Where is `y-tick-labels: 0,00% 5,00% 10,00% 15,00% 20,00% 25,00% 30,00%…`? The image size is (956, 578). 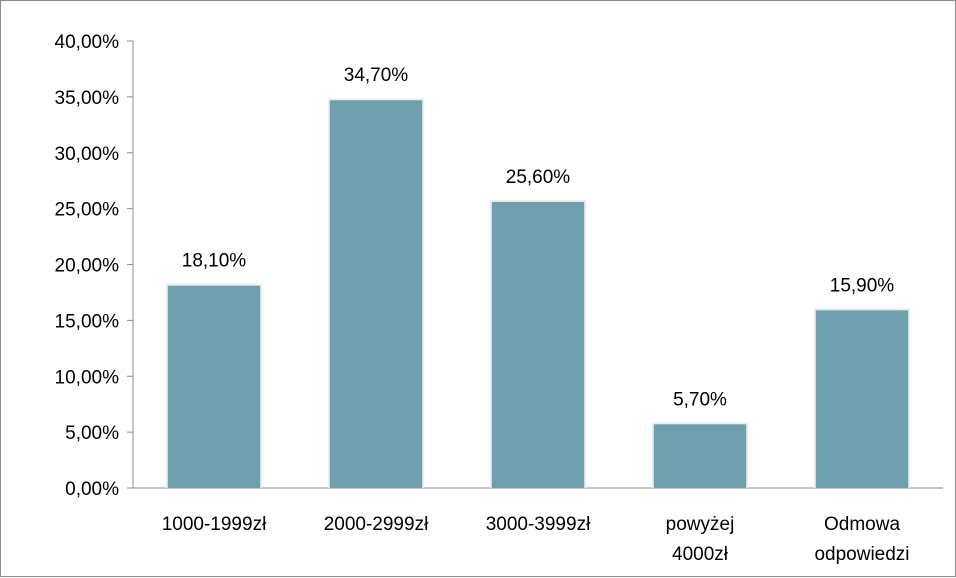
y-tick-labels: 0,00% 5,00% 10,00% 15,00% 20,00% 25,00% 30,00%… is located at coordinates (87, 266).